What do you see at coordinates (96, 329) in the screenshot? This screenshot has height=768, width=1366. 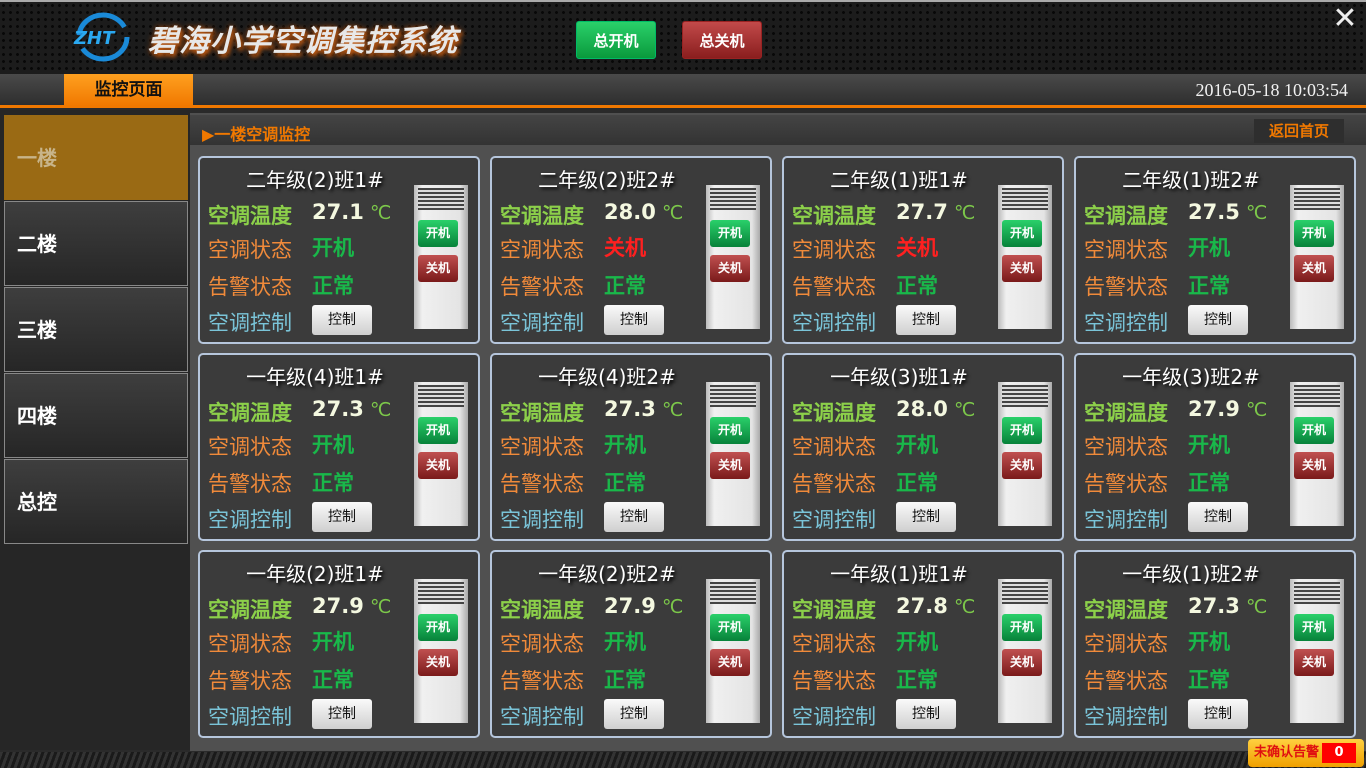 I see `sidebar-item-floor-3: 三楼` at bounding box center [96, 329].